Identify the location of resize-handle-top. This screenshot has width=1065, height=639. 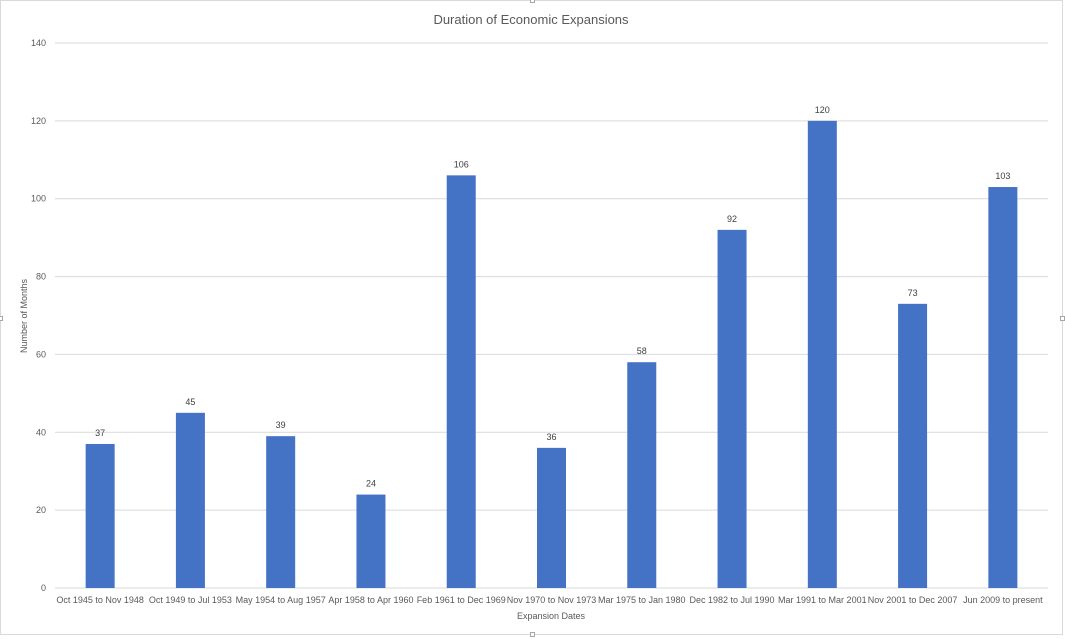
(532, 1).